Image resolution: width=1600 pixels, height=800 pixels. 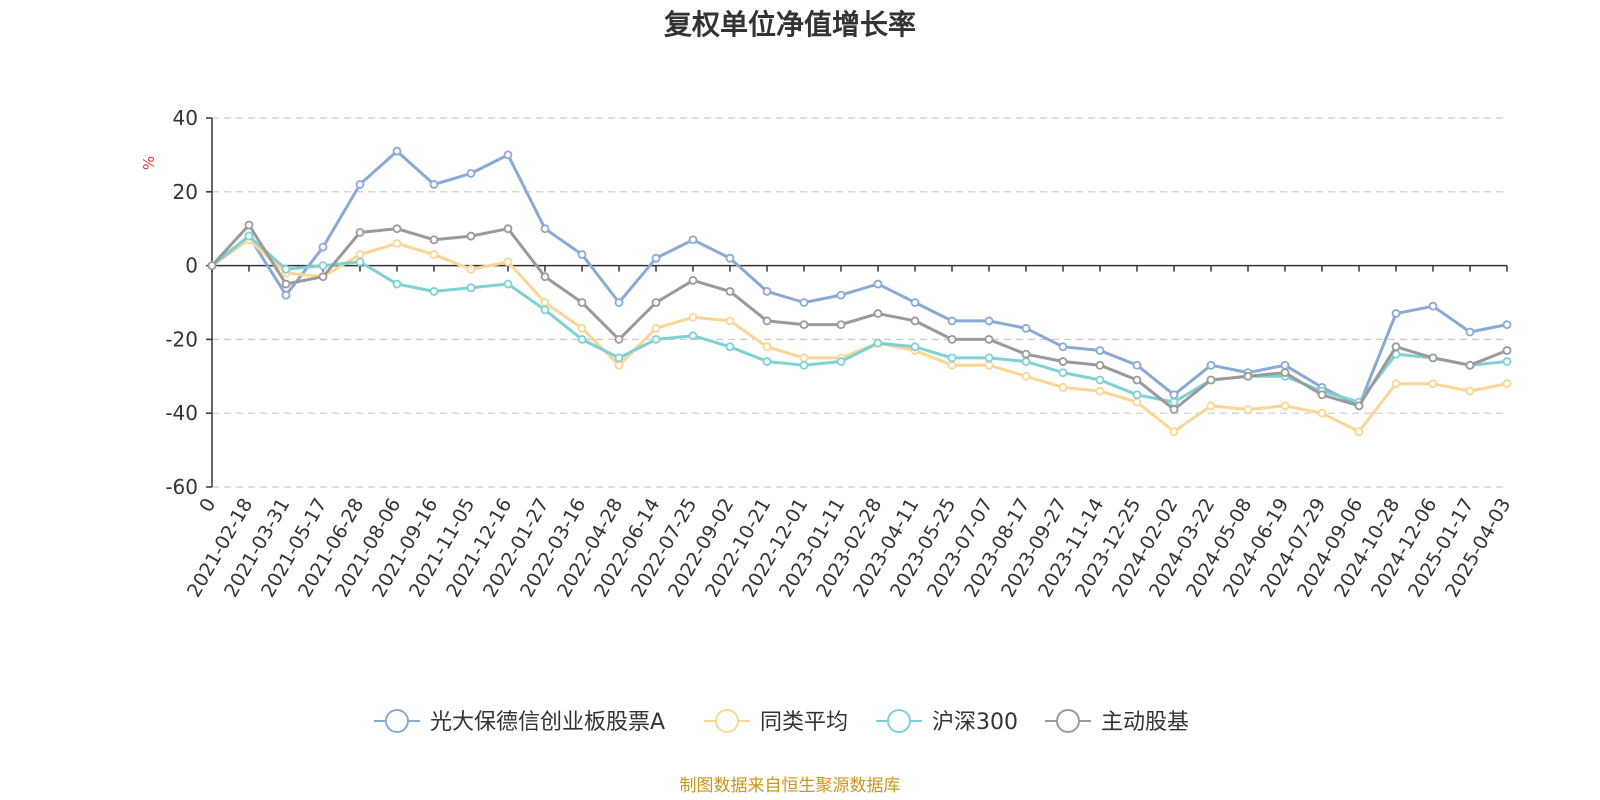 What do you see at coordinates (185, 192) in the screenshot?
I see `y-tick-label: 20` at bounding box center [185, 192].